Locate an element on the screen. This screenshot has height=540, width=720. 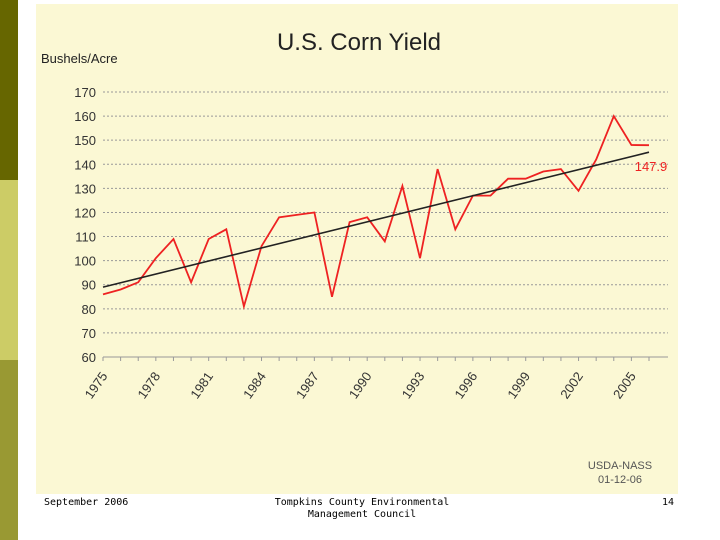
data-label: 147.9 is located at coordinates (651, 166).